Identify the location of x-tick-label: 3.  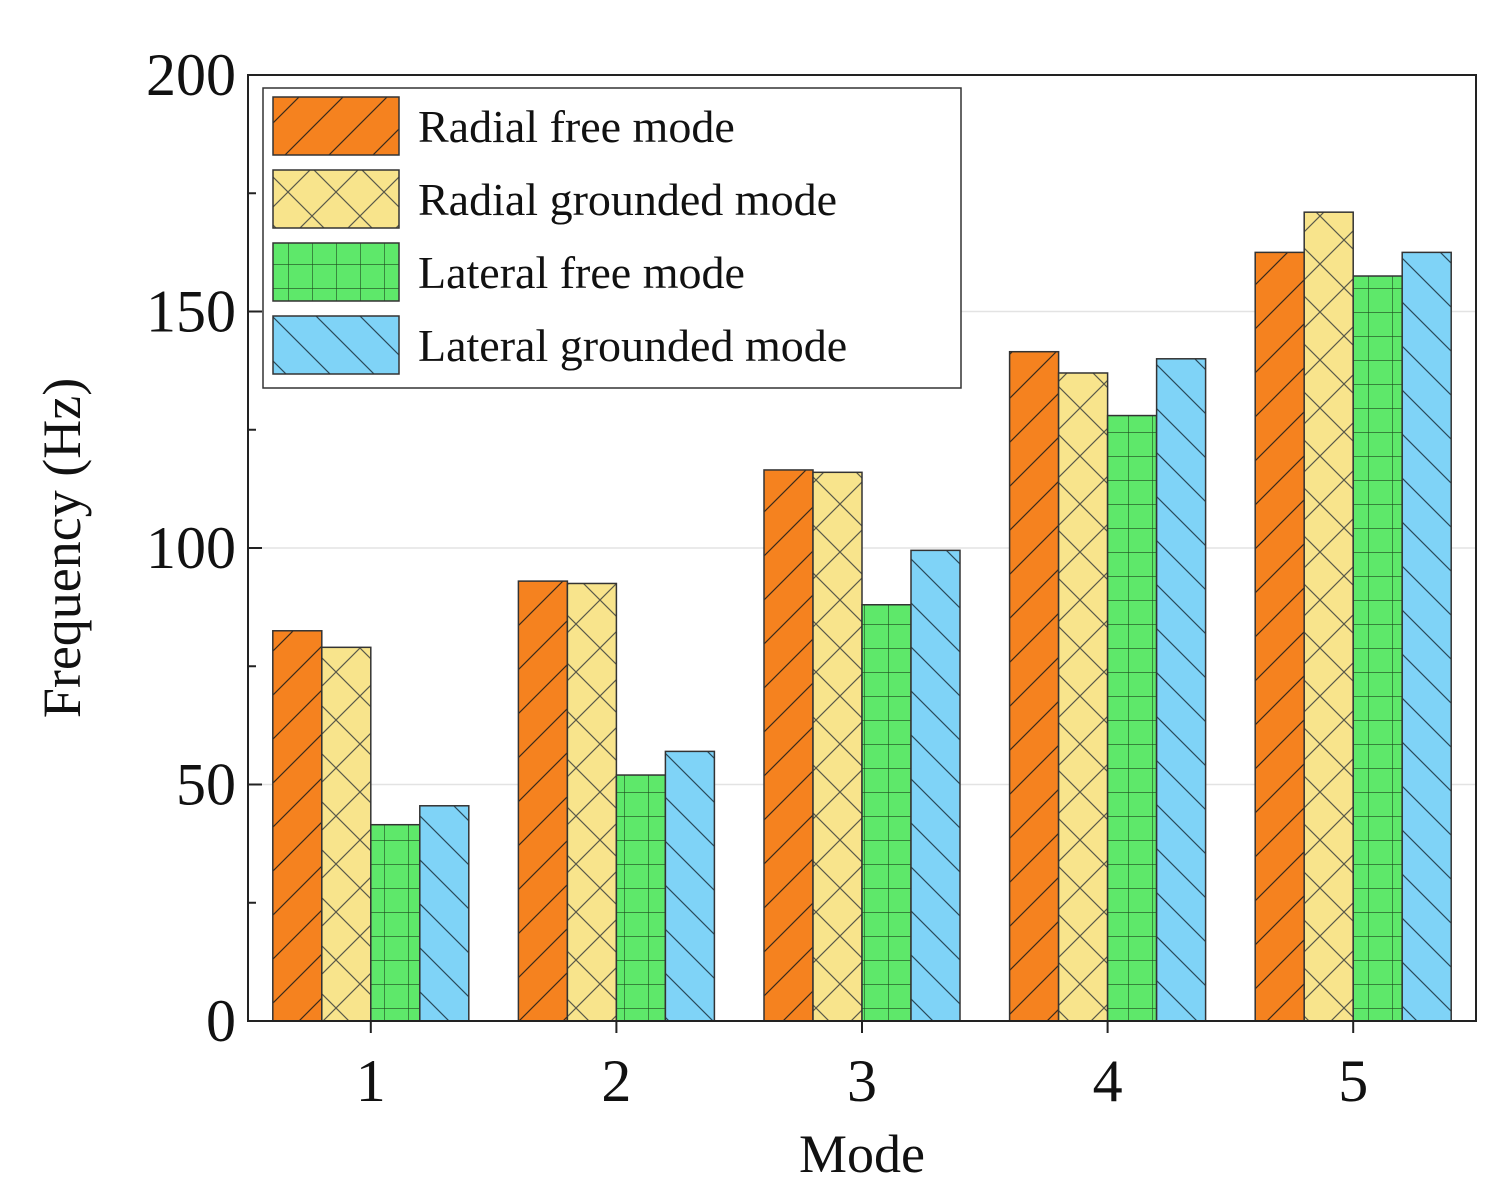
(862, 1081).